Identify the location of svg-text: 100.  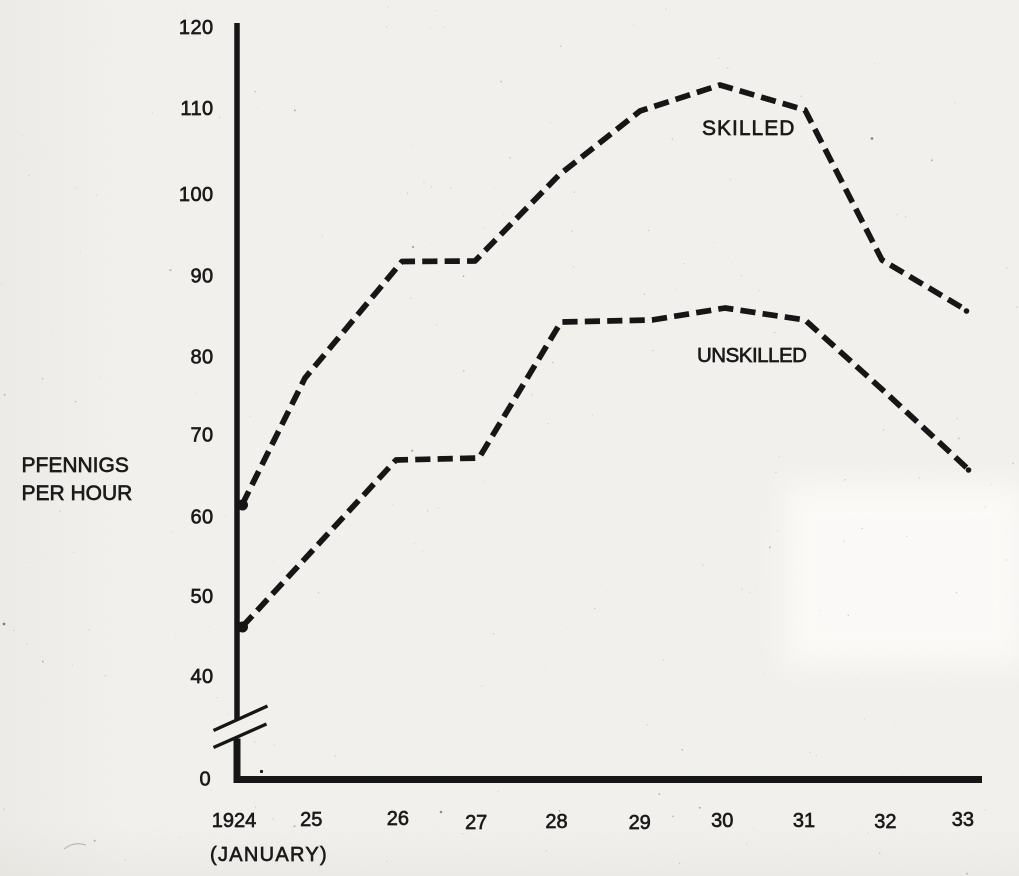
(196, 195).